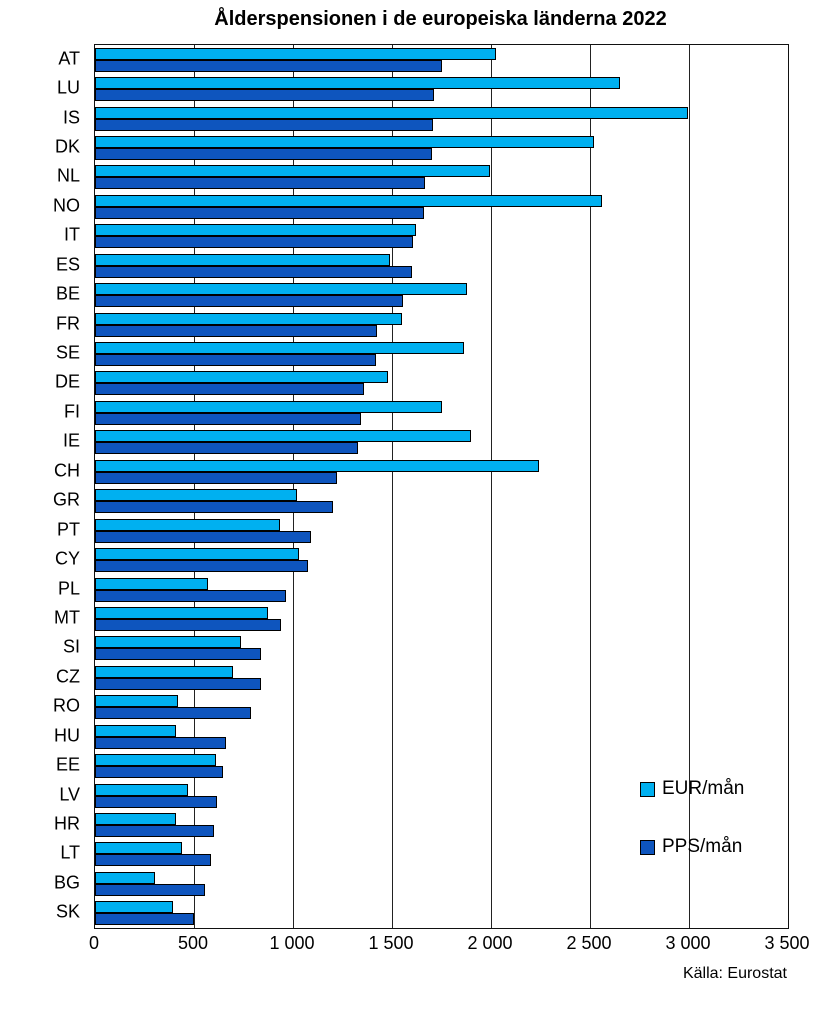 This screenshot has width=821, height=1013. What do you see at coordinates (68, 323) in the screenshot?
I see `y-axis-label-fr: FR` at bounding box center [68, 323].